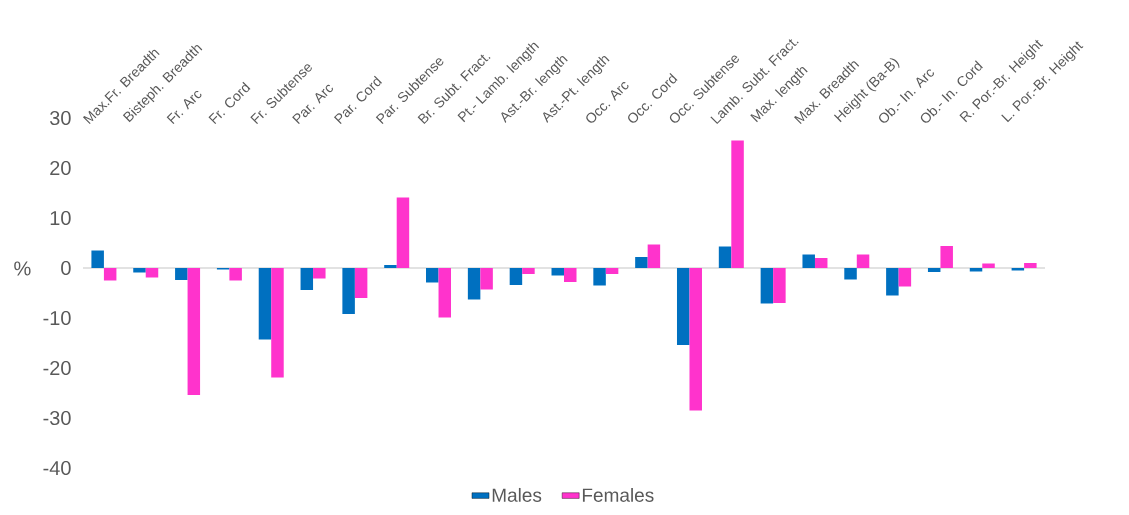 The image size is (1129, 515). Describe the element at coordinates (22, 268) in the screenshot. I see `y-axis-title: %` at that location.